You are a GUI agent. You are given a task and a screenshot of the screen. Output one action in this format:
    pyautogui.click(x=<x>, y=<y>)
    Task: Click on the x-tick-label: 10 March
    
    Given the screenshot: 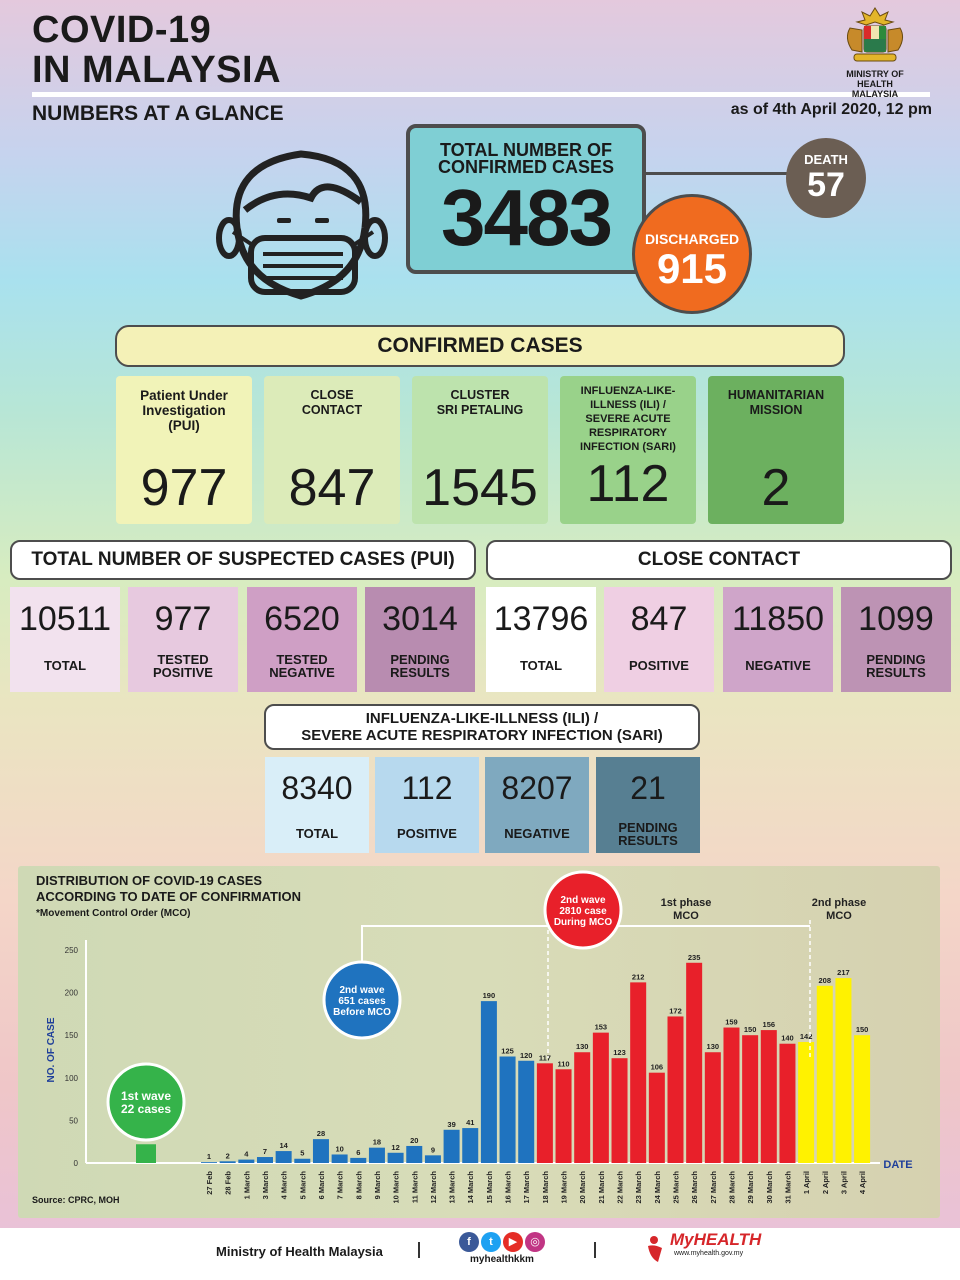 What is the action you would take?
    pyautogui.click(x=396, y=1187)
    